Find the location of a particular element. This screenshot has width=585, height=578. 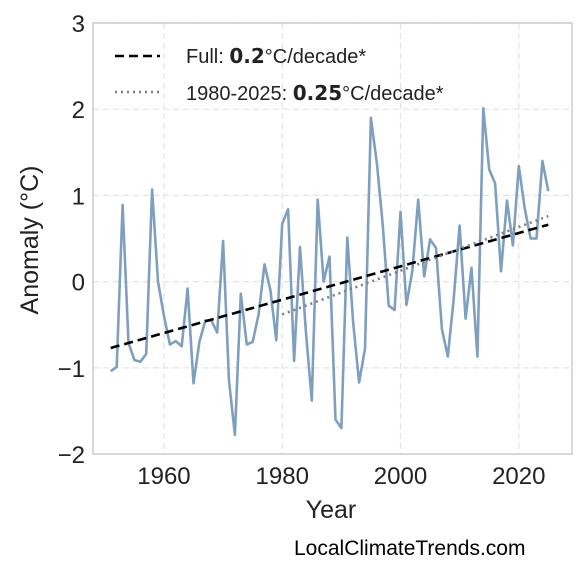

x-tick-label: 1980 is located at coordinates (282, 476).